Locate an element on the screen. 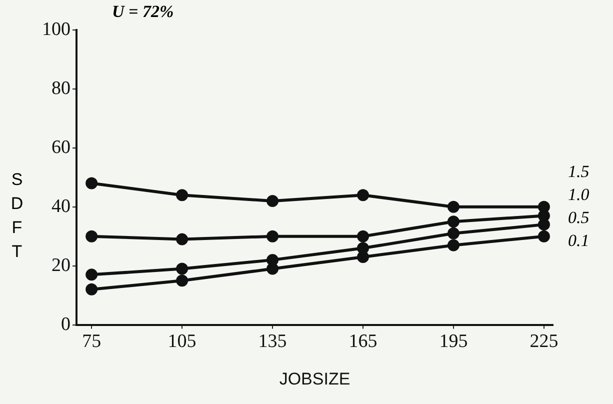 Image resolution: width=613 pixels, height=404 pixels. series-label: 1.5 is located at coordinates (579, 172).